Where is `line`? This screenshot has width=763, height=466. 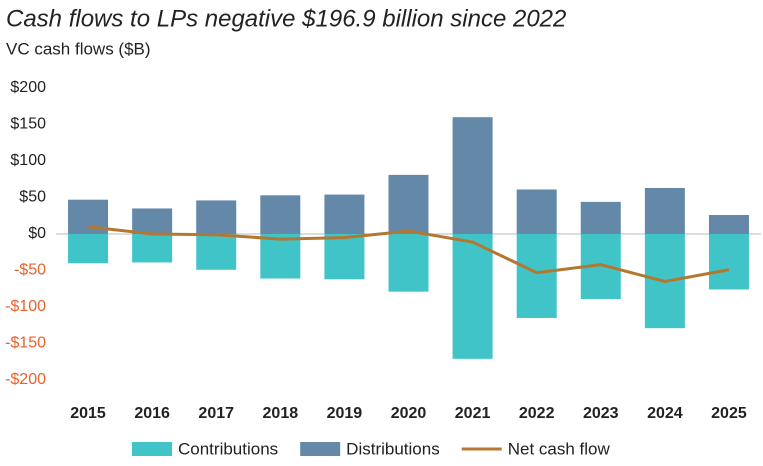
line is located at coordinates (408, 254).